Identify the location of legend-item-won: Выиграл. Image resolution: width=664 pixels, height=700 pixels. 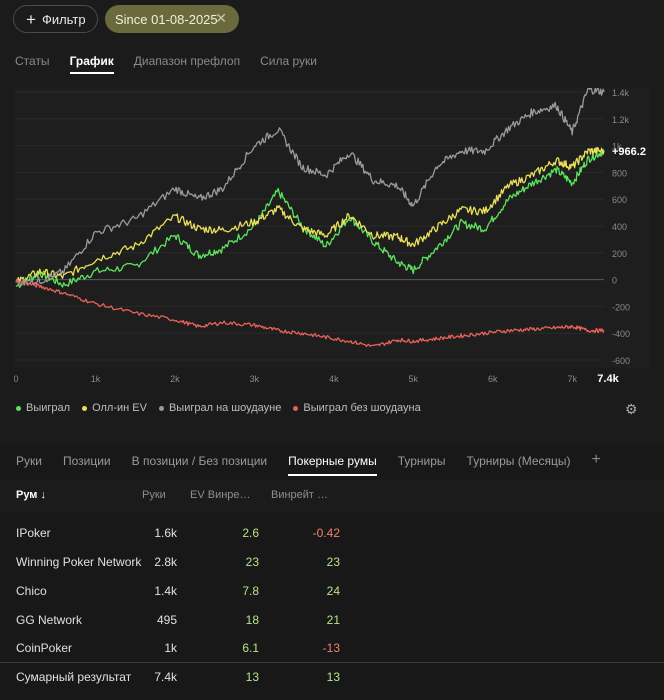
(43, 408).